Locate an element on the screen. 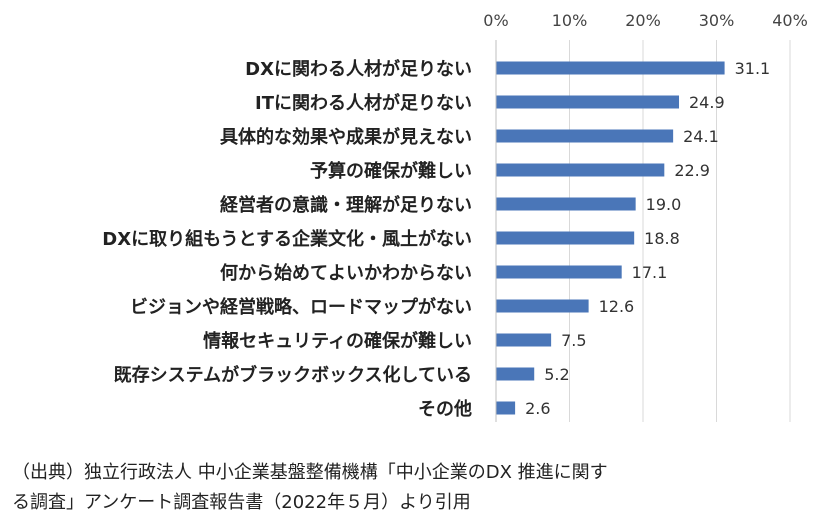  value-label: 31.1 is located at coordinates (753, 68).